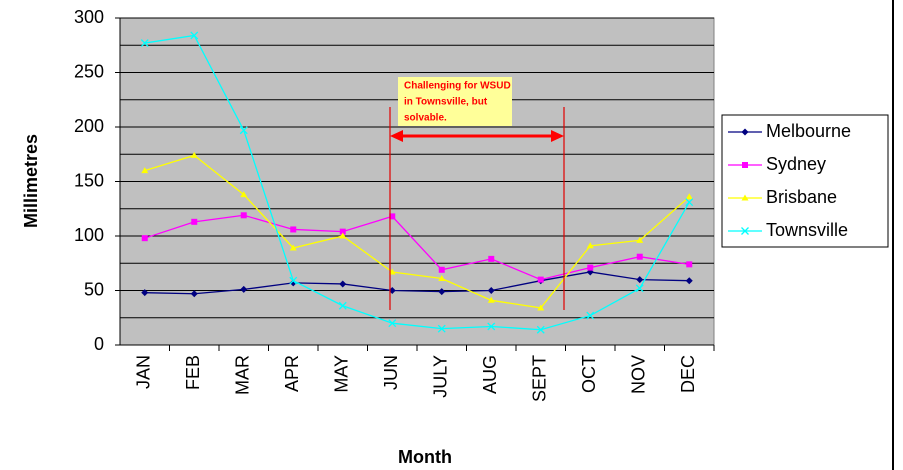  Describe the element at coordinates (342, 374) in the screenshot. I see `x-tick-label: MAY` at that location.